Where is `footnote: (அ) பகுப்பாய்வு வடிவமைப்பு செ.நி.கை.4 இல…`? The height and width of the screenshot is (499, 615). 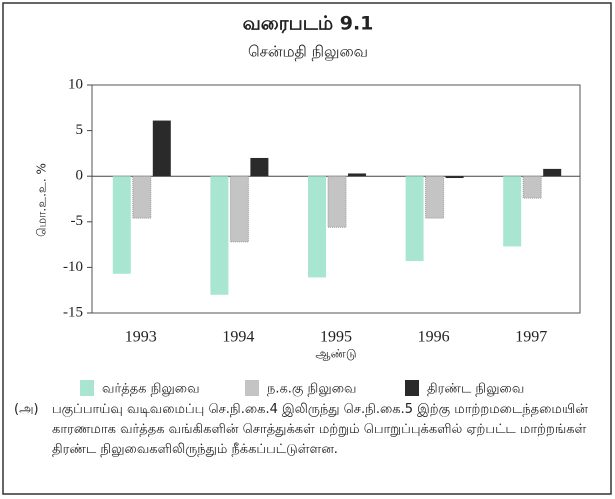
footnote: (அ) பகுப்பாய்வு வடிவமைப்பு செ.நி.கை.4 இல… is located at coordinates (309, 430).